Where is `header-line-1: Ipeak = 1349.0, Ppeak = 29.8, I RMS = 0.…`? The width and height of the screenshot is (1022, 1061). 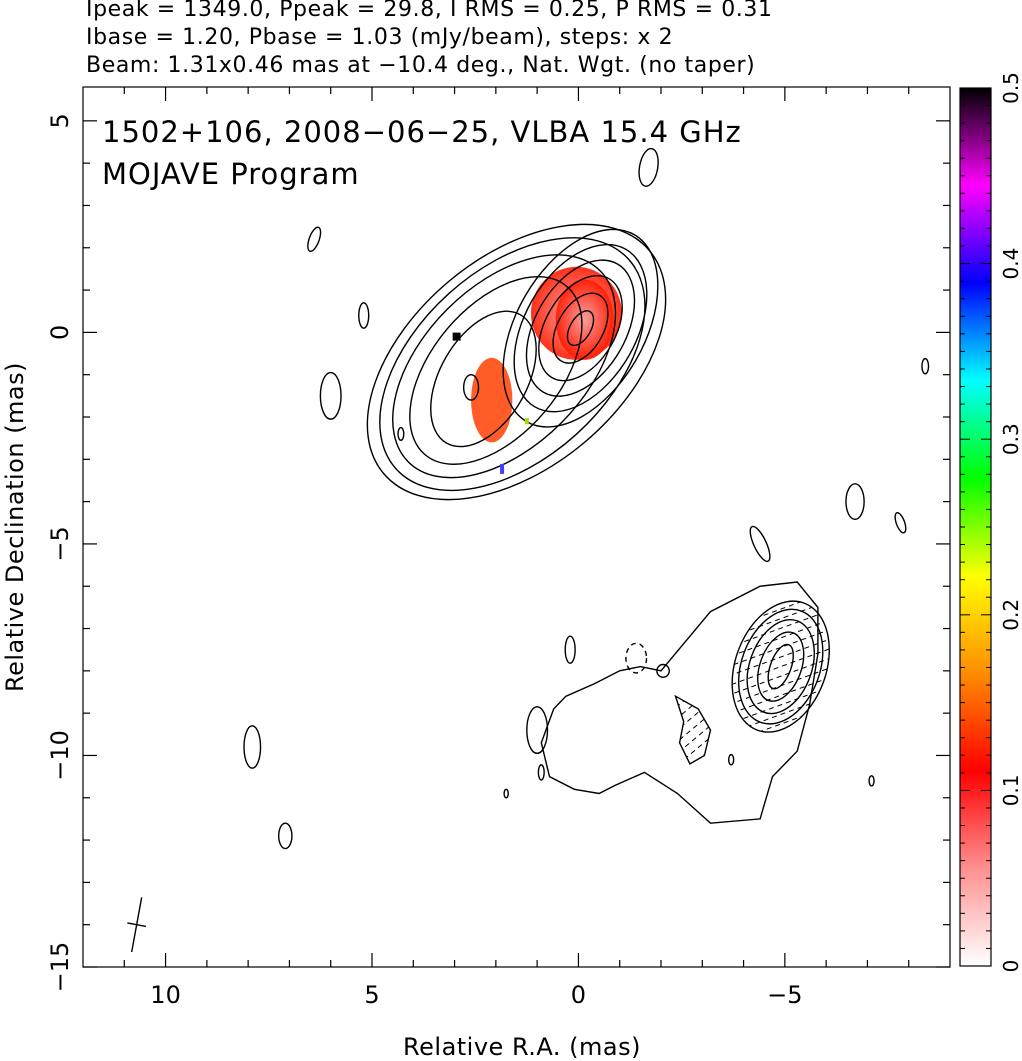 header-line-1: Ipeak = 1349.0, Ppeak = 29.8, I RMS = 0.… is located at coordinates (429, 11).